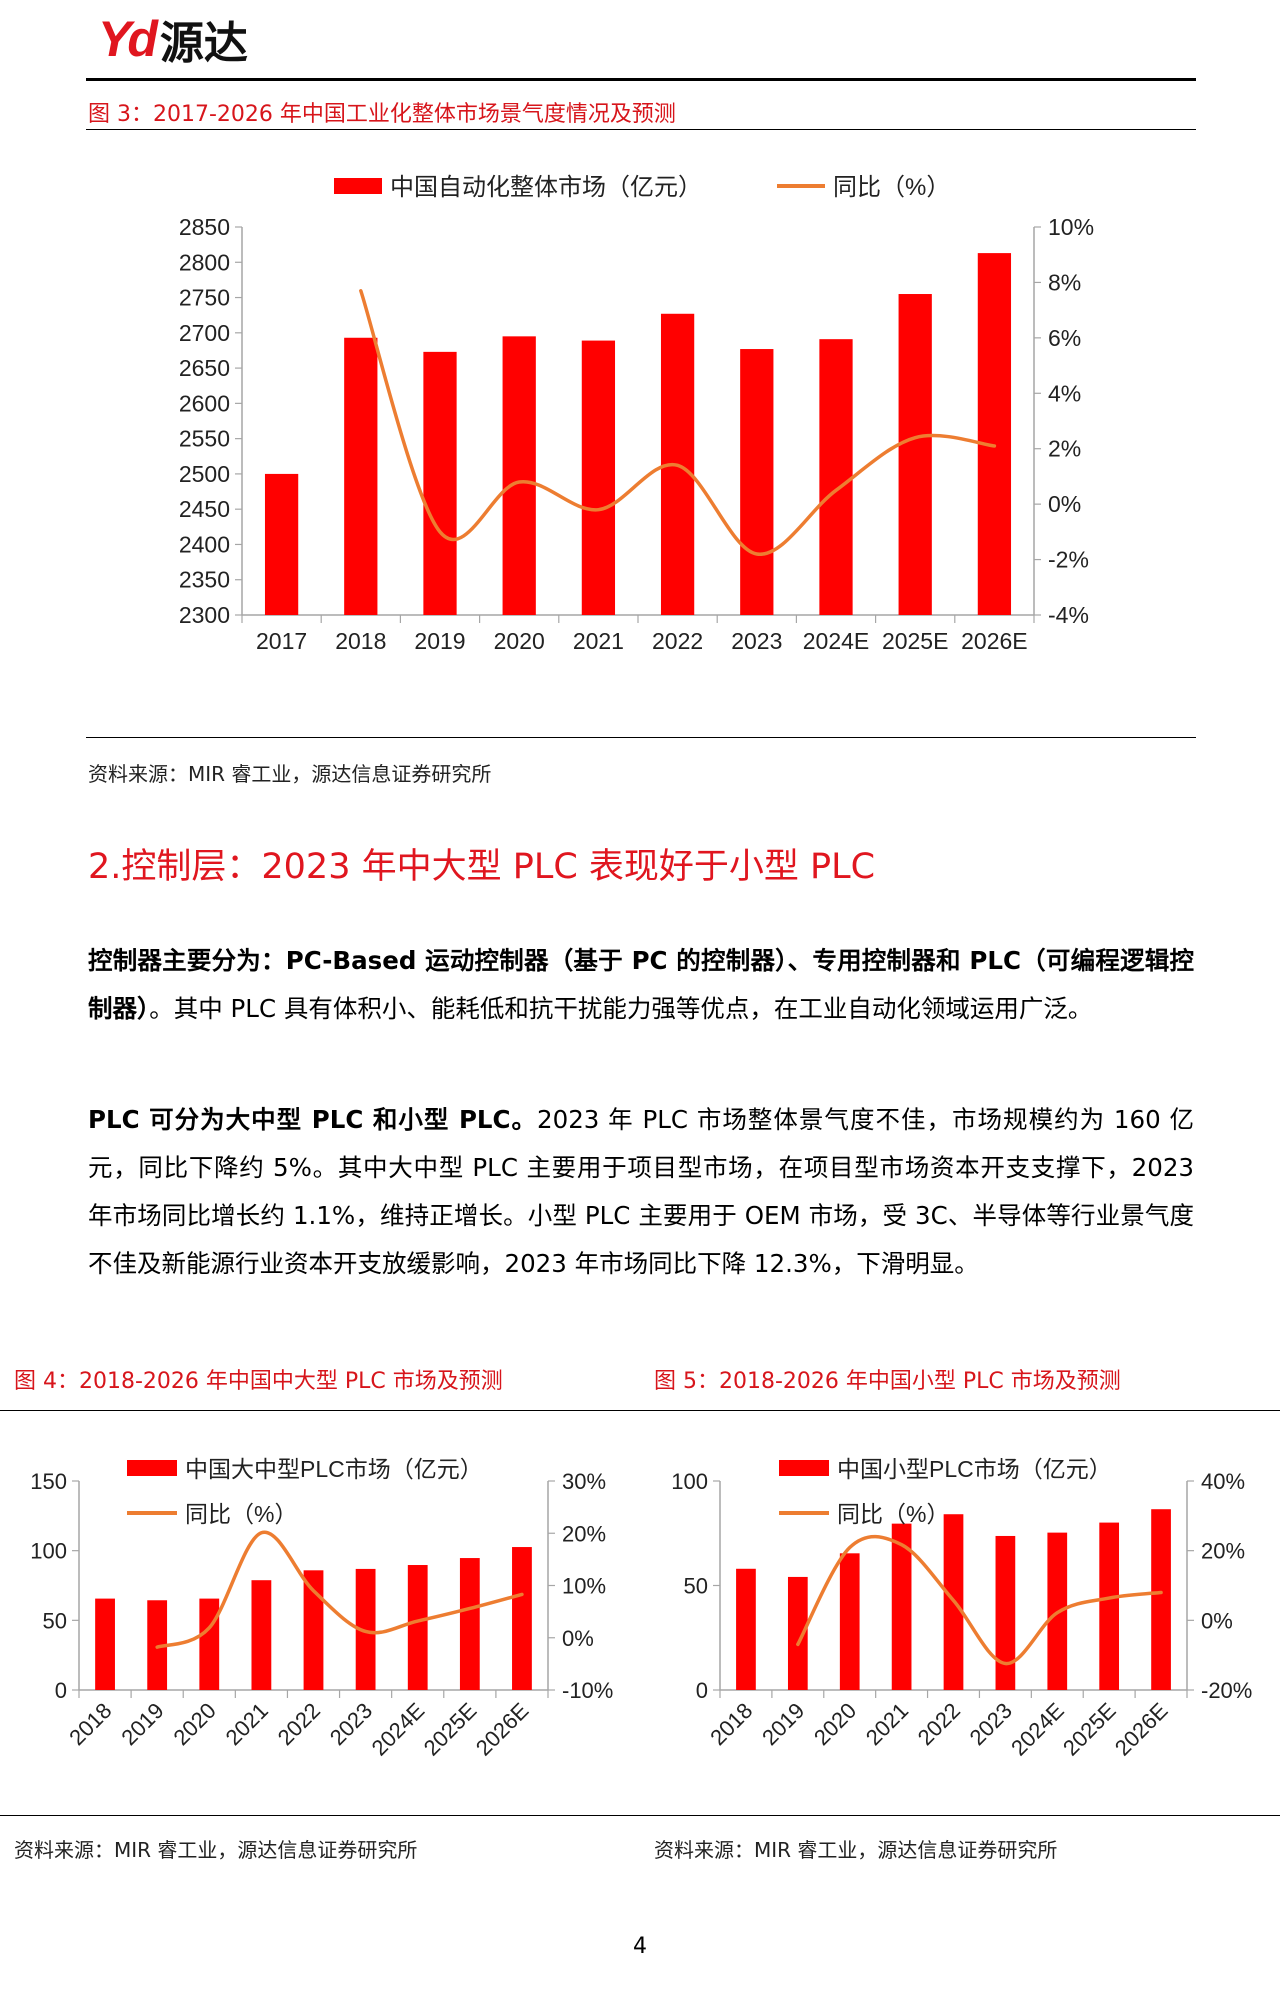 The height and width of the screenshot is (1998, 1280). I want to click on figure3-title: 图 3：2017-2026 年中国工业化整体市场景气度情况及预测, so click(382, 114).